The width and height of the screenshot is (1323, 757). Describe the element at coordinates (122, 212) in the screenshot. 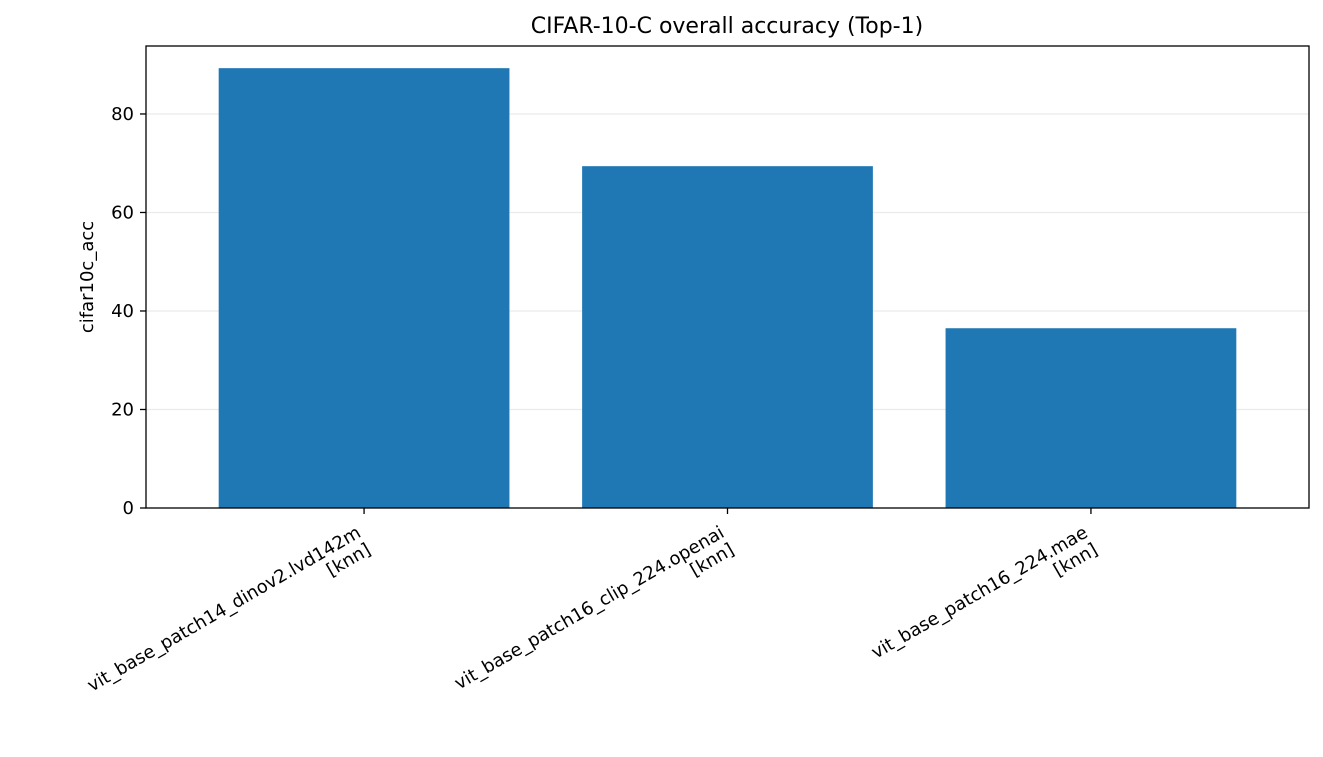

I see `y-tick-label: 60` at that location.